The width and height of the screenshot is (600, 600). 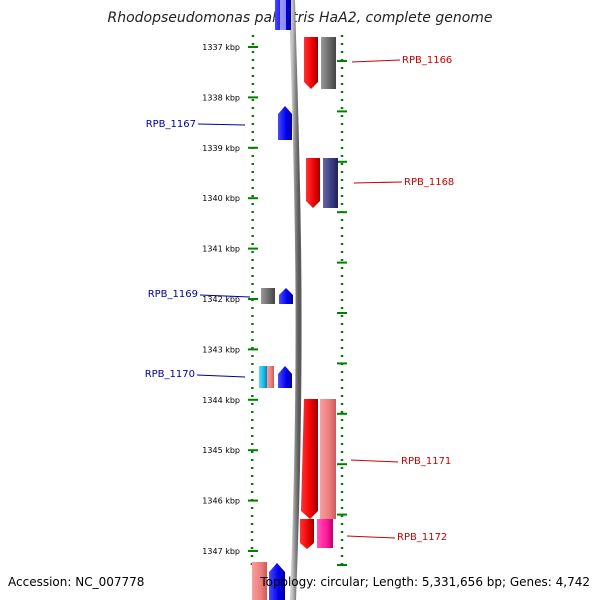 I want to click on gene-rpb-1168: RPB_1168, so click(x=380, y=183).